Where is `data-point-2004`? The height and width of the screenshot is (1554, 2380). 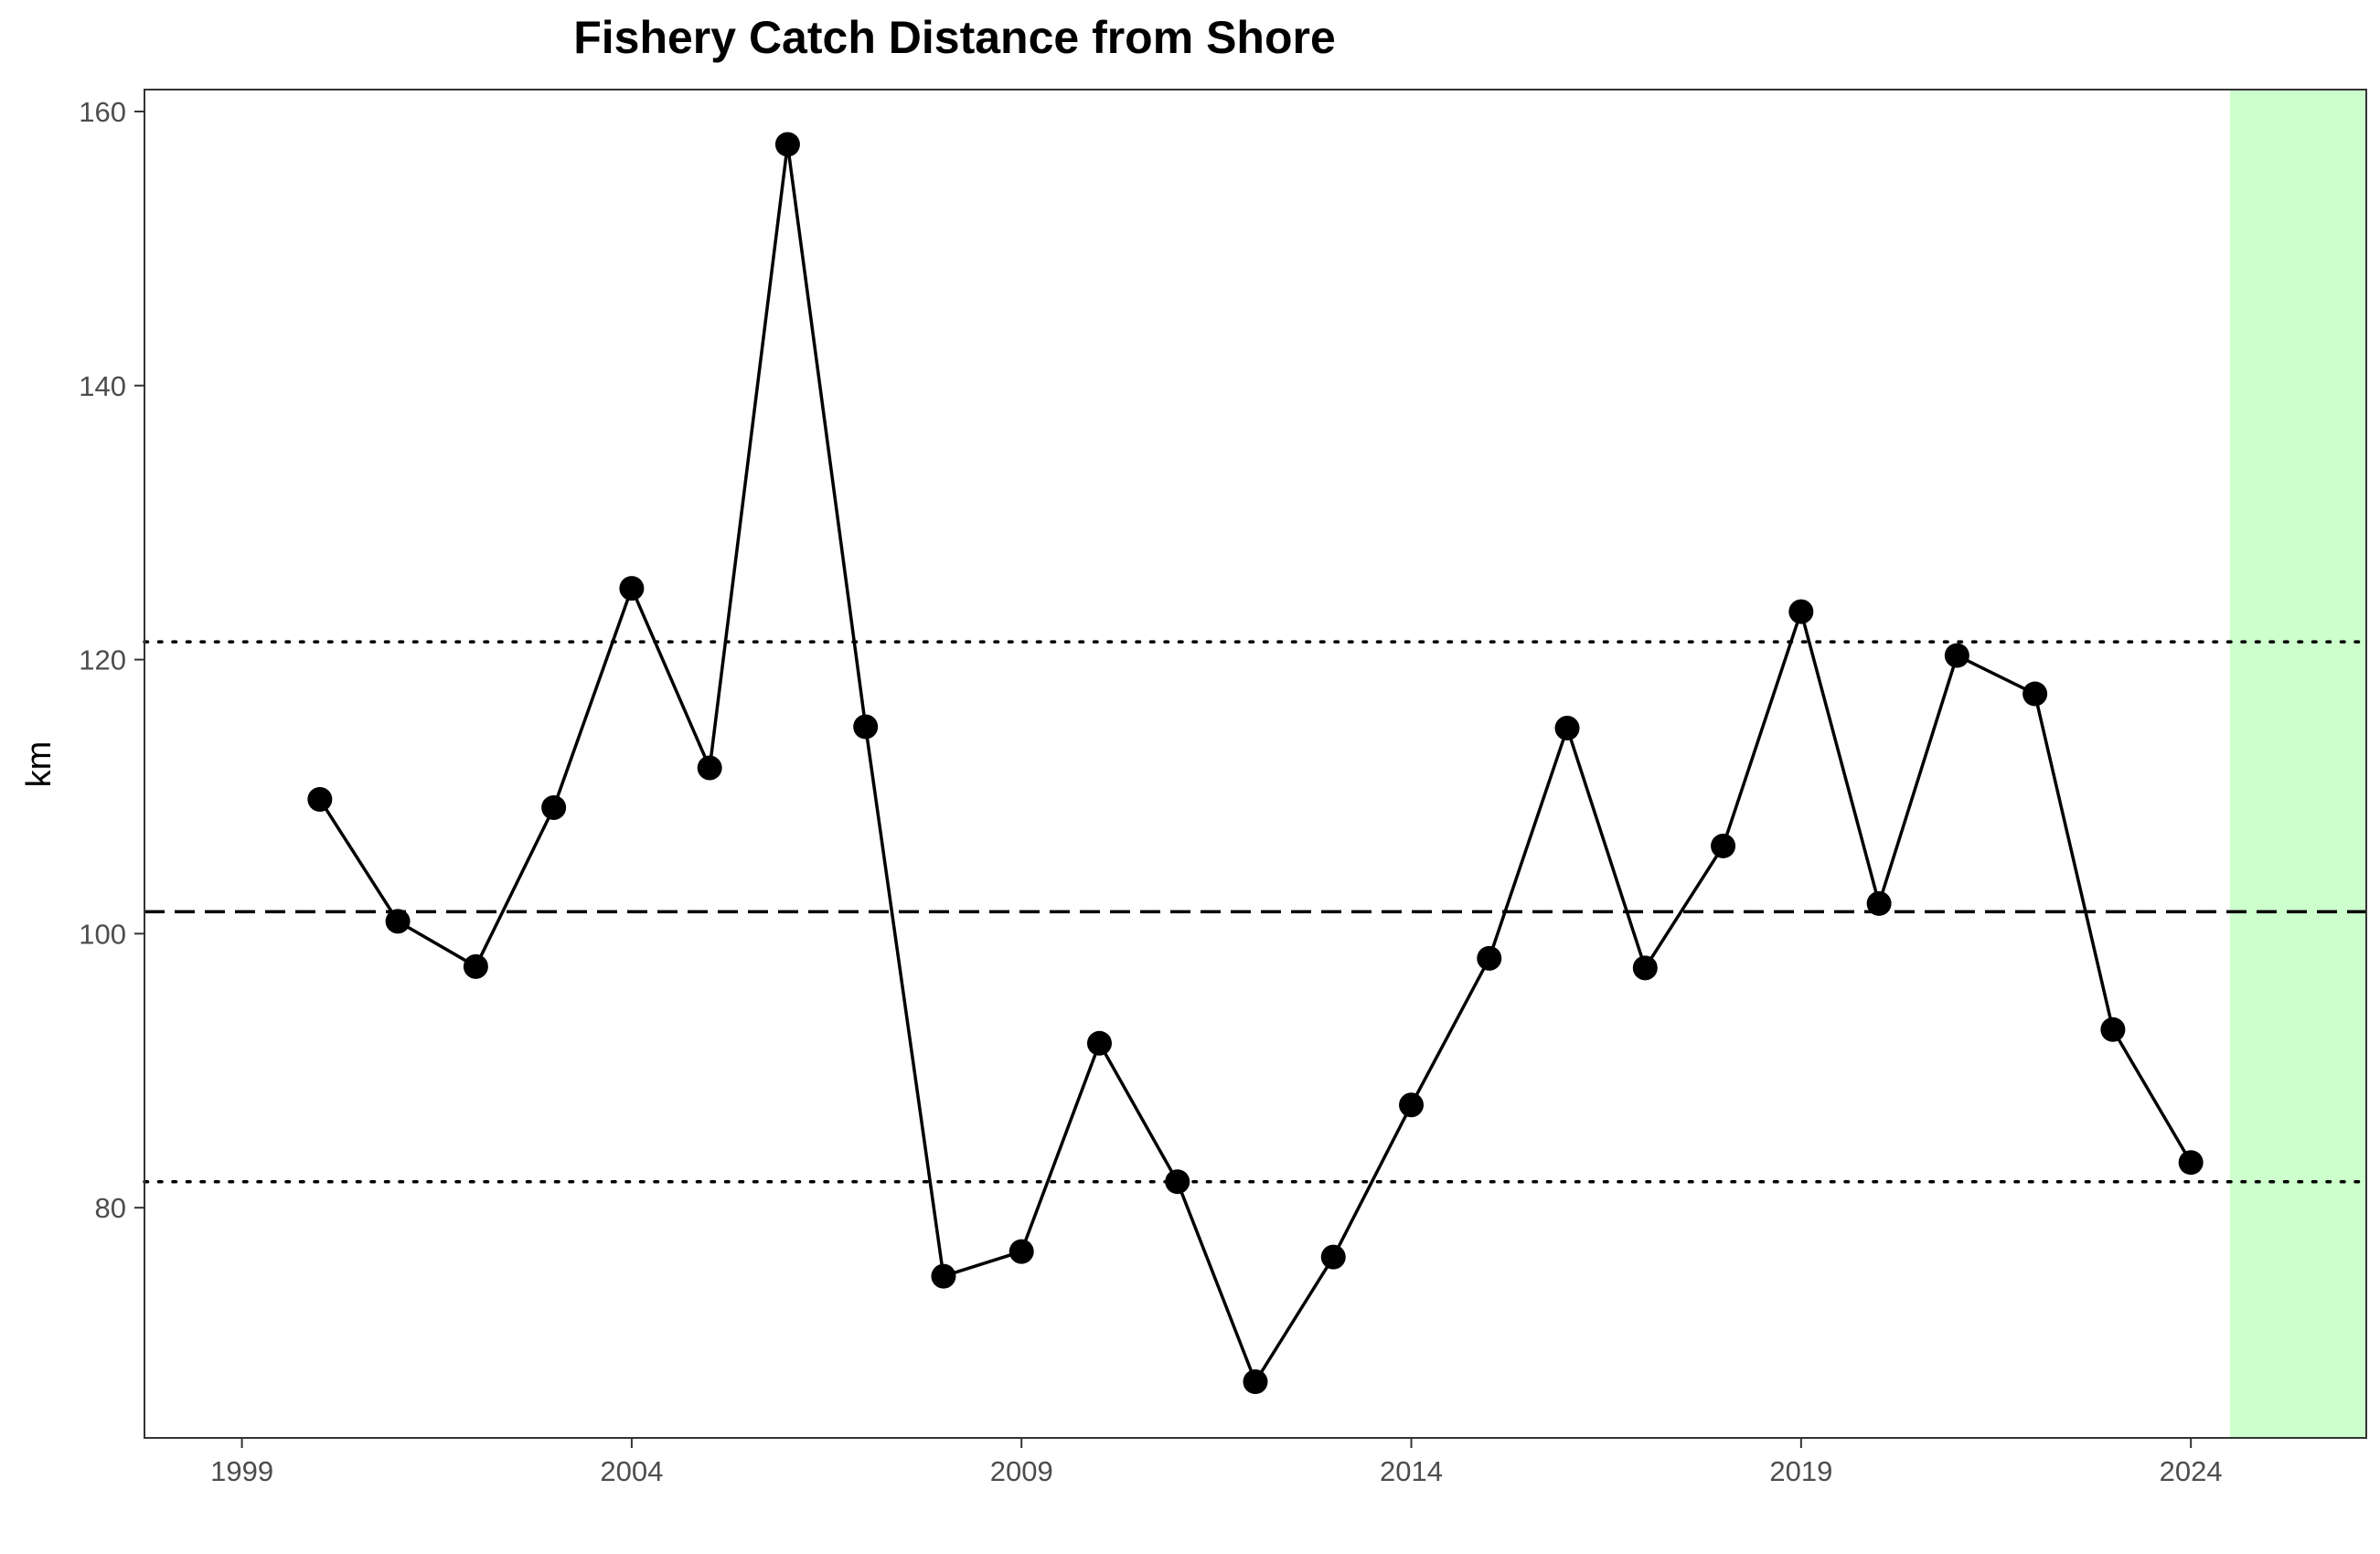 data-point-2004 is located at coordinates (632, 588).